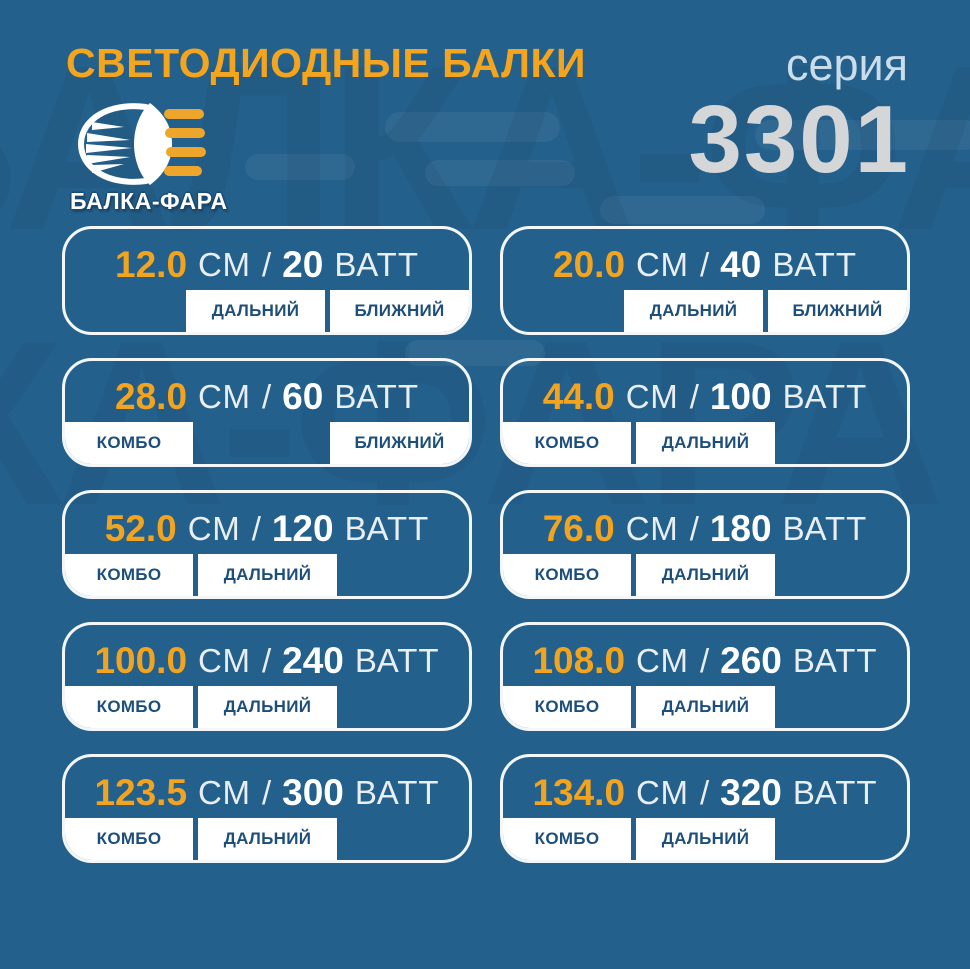 Image resolution: width=970 pixels, height=969 pixels. What do you see at coordinates (302, 528) in the screenshot?
I see `watt-value: 120` at bounding box center [302, 528].